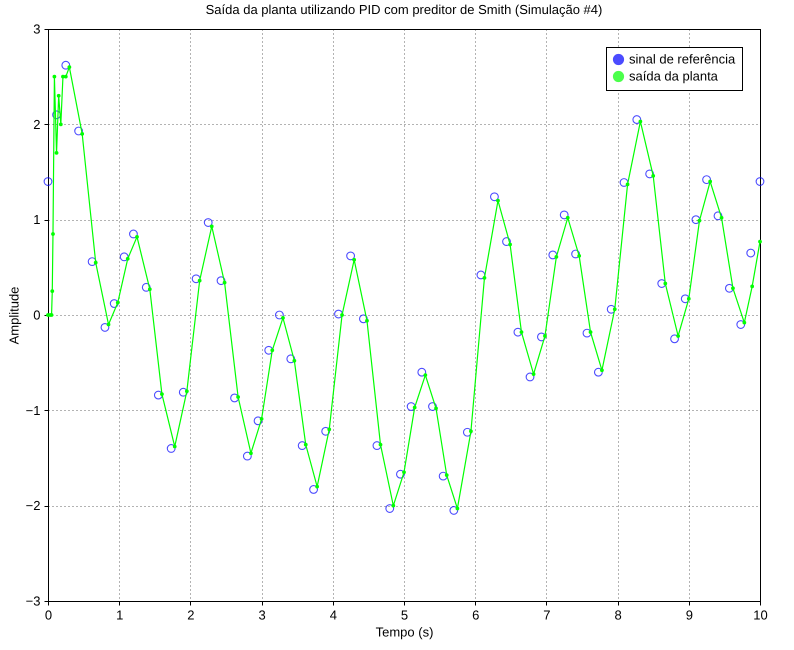 This screenshot has width=794, height=650. I want to click on x-tick-label: 3, so click(262, 615).